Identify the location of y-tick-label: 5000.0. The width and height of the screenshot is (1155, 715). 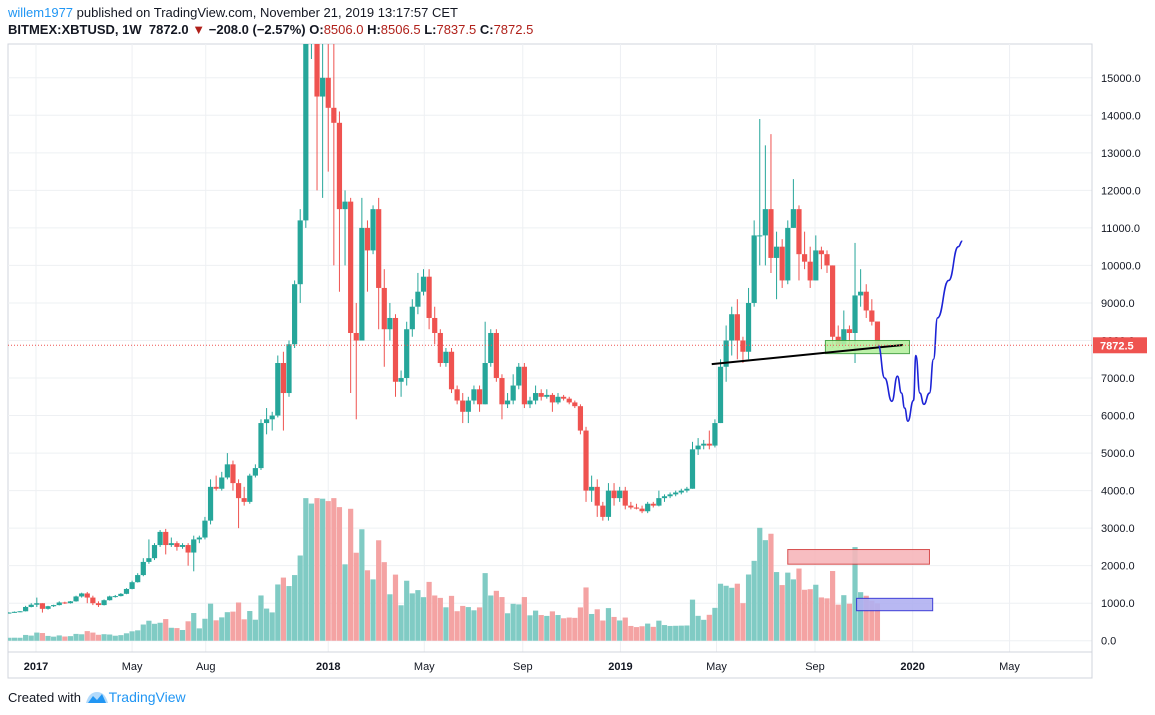
(1118, 454).